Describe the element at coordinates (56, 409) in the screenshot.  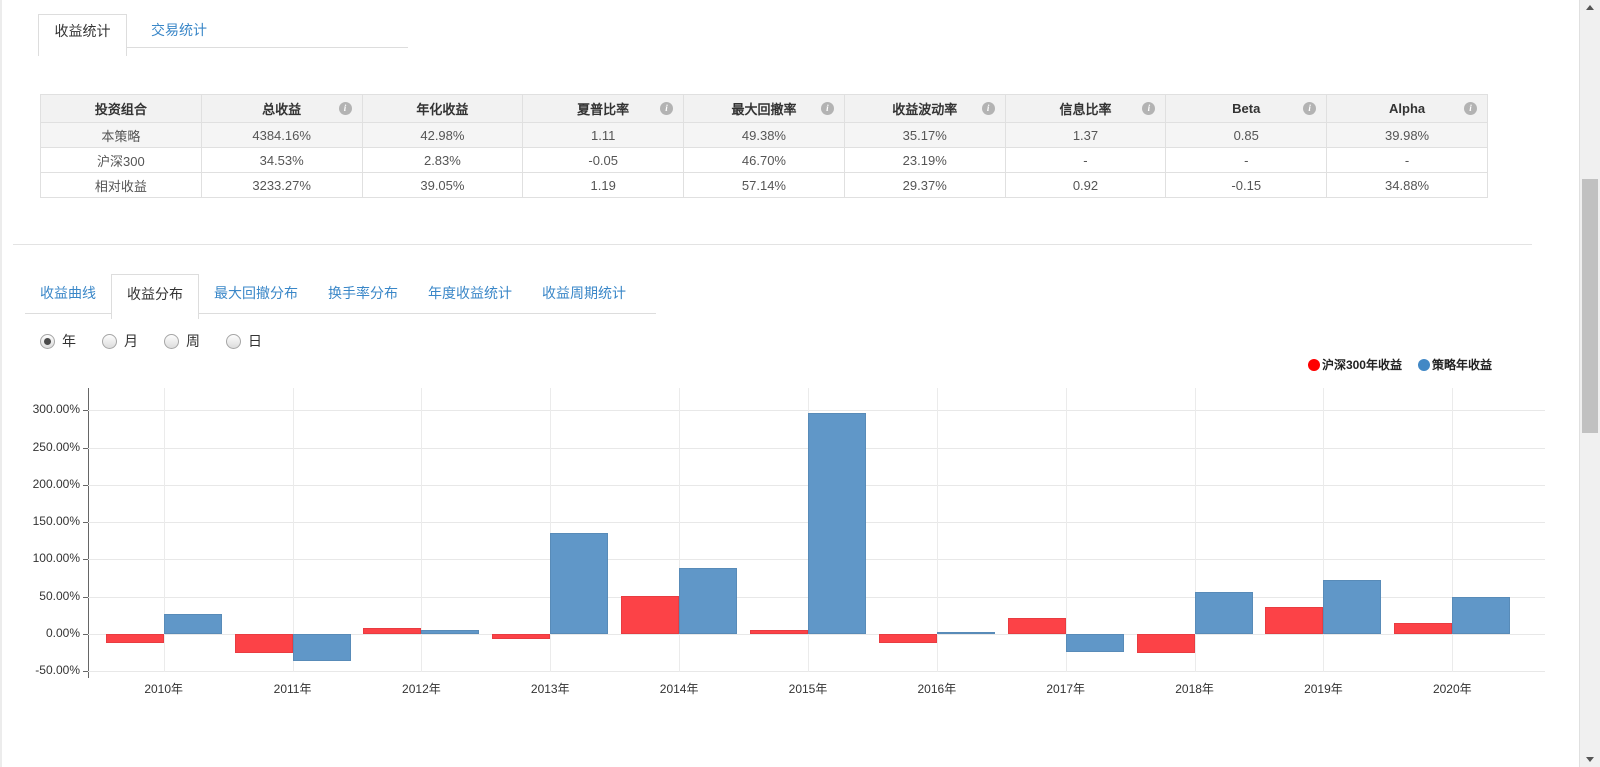
I see `y-tick-label: 300.00%` at that location.